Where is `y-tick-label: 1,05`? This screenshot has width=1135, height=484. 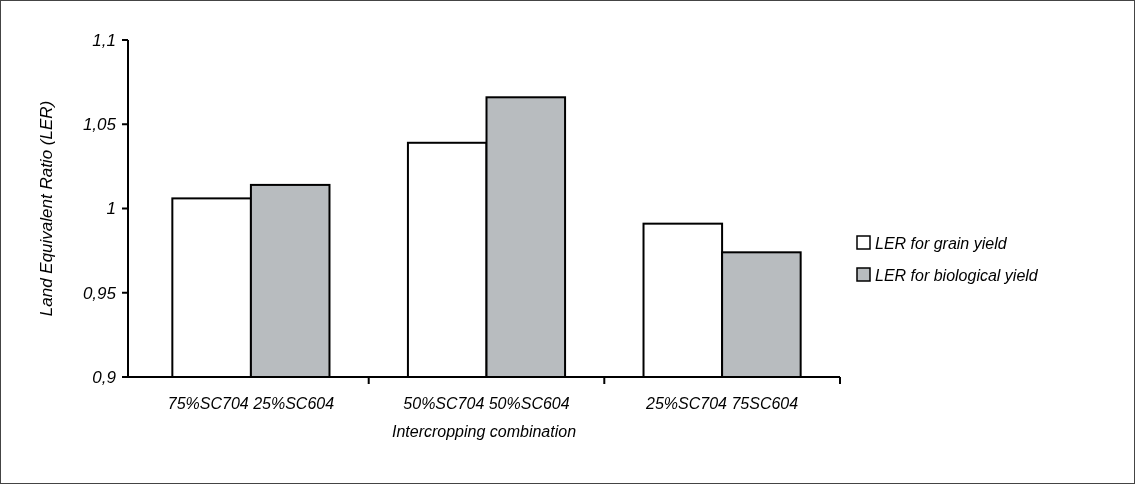
y-tick-label: 1,05 is located at coordinates (99, 125).